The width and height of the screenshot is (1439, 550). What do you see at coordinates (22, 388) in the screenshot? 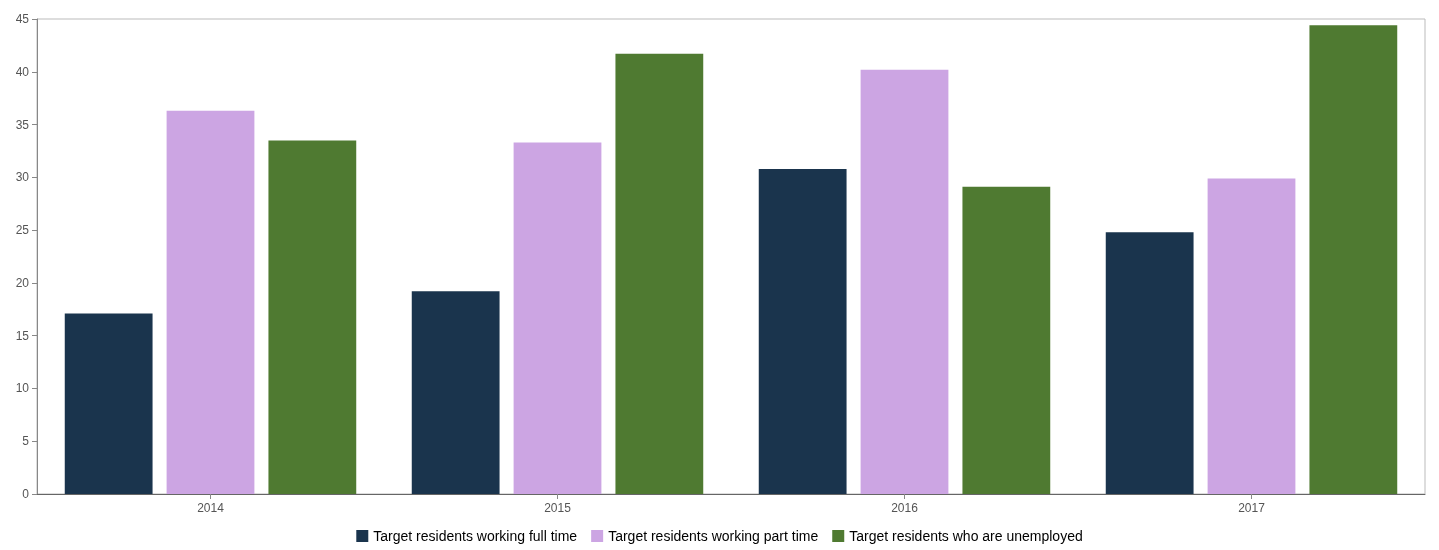
I see `y-tick-label: 10` at bounding box center [22, 388].